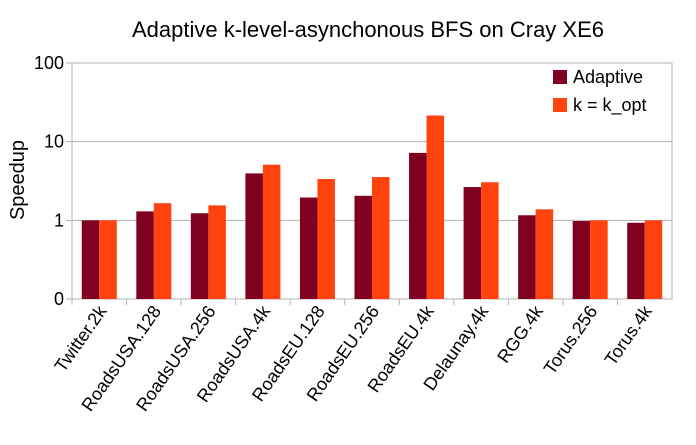  What do you see at coordinates (610, 105) in the screenshot?
I see `legend-label: k = k_opt` at bounding box center [610, 105].